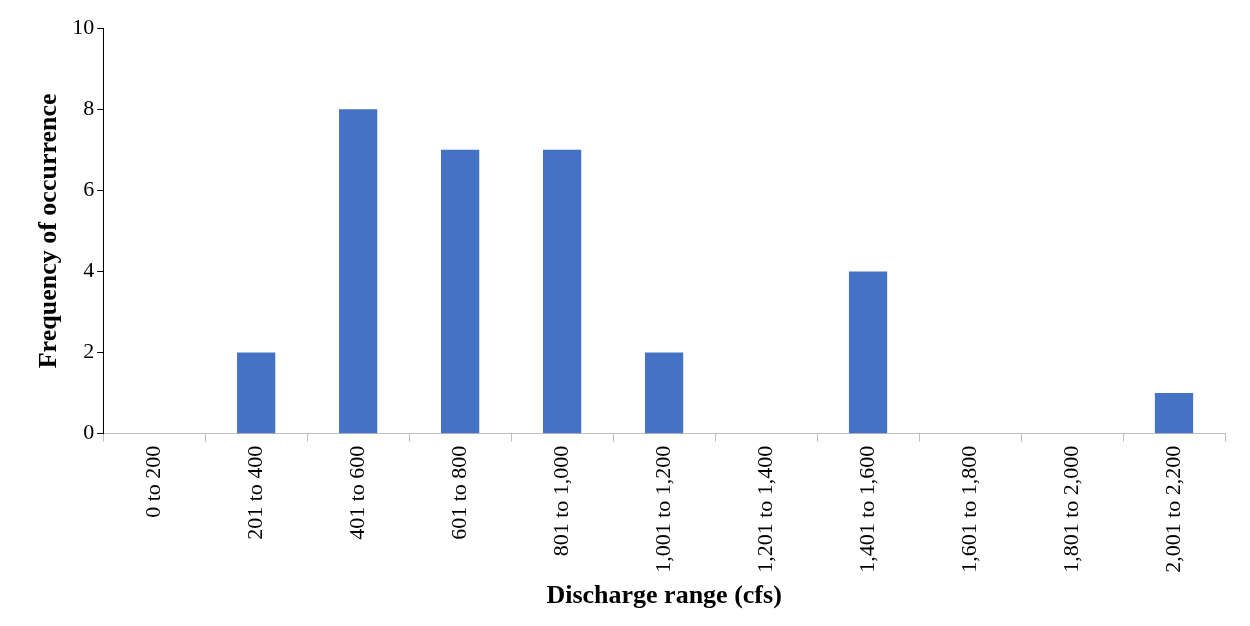  Describe the element at coordinates (48, 231) in the screenshot. I see `y-axis-title: Frequency of occurrence` at that location.